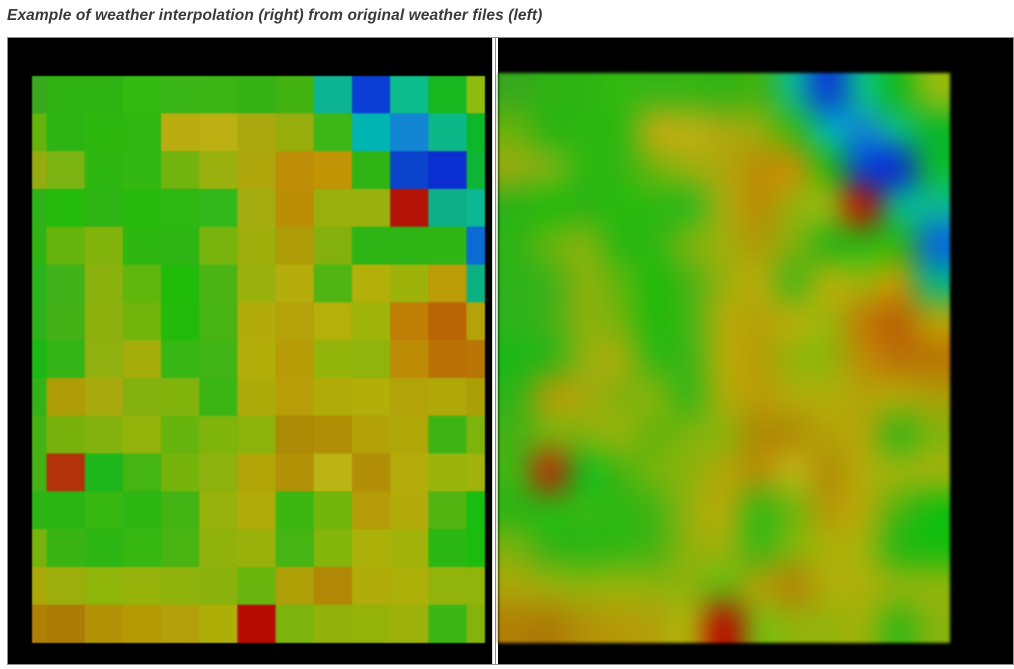 The width and height of the screenshot is (1014, 669). I want to click on panel-divider, so click(495, 351).